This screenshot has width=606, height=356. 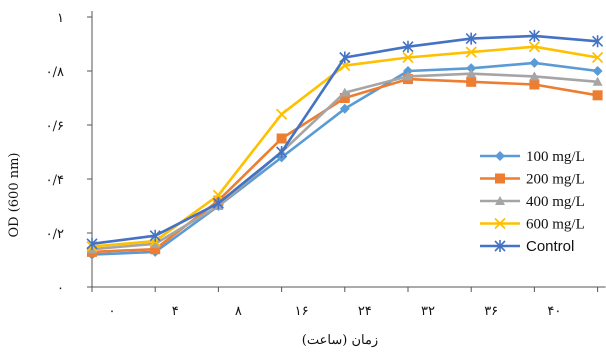 What do you see at coordinates (55, 180) in the screenshot?
I see `y-tick-label: ۰/۴` at bounding box center [55, 180].